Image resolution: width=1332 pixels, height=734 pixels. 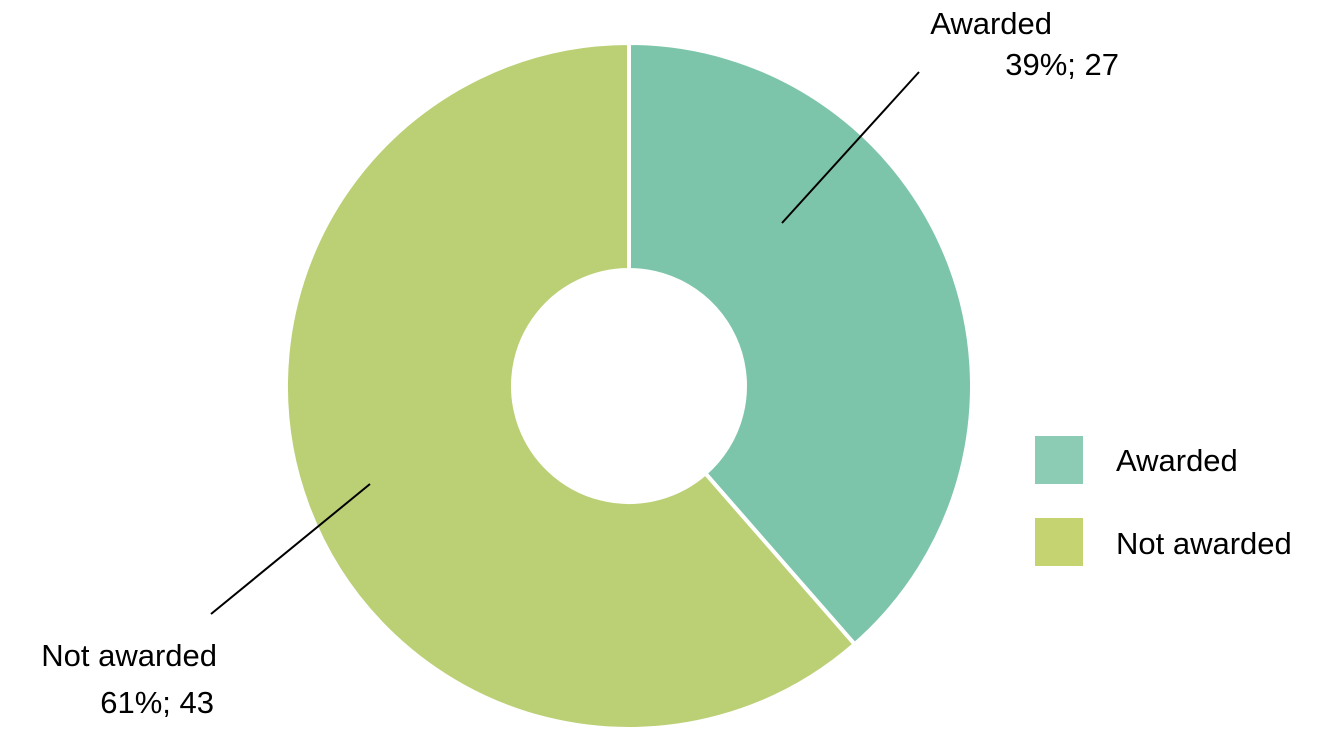 I want to click on legend-label-awarded: Awarded, so click(x=1177, y=460).